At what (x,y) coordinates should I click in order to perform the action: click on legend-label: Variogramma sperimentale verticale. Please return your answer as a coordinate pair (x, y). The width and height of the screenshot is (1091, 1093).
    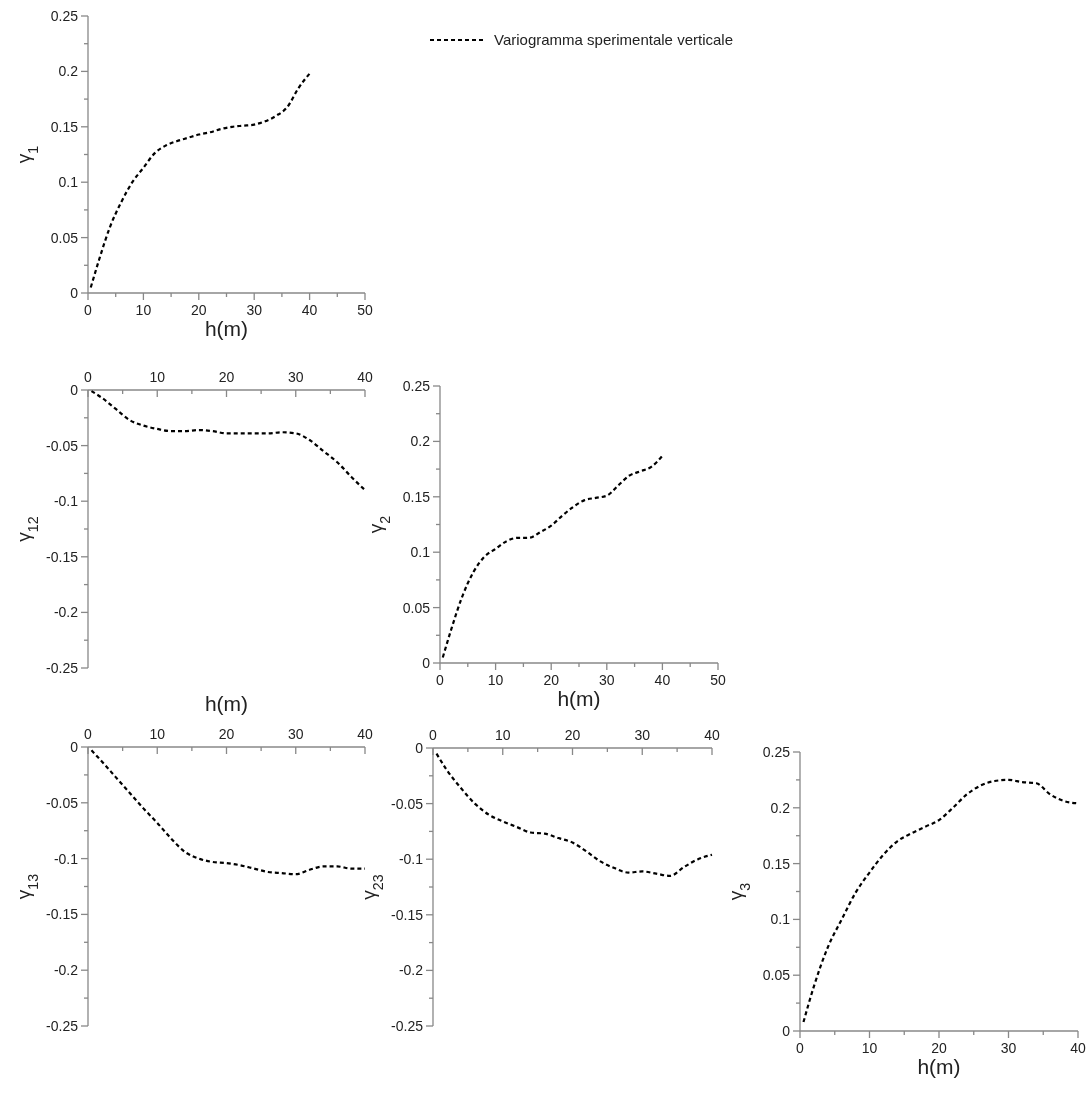
    Looking at the image, I should click on (613, 40).